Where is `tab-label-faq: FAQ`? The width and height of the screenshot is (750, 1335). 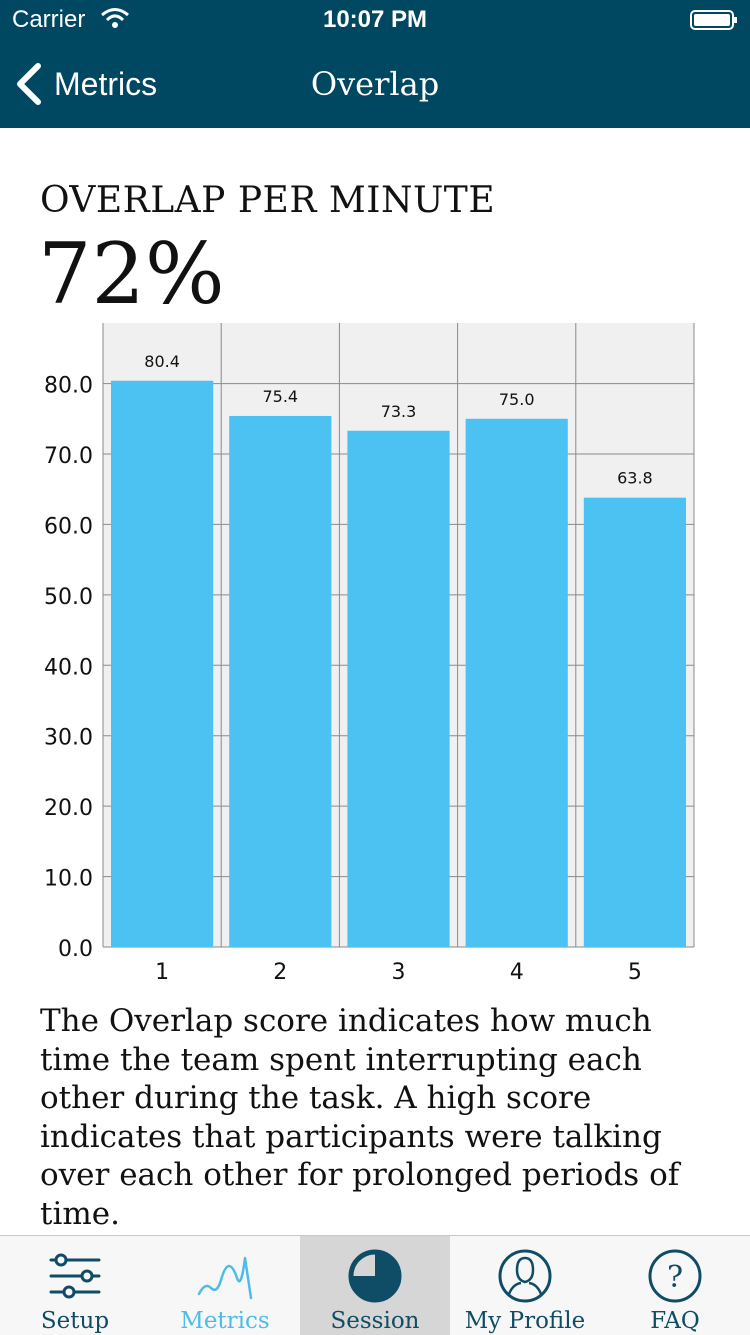
tab-label-faq: FAQ is located at coordinates (675, 1321).